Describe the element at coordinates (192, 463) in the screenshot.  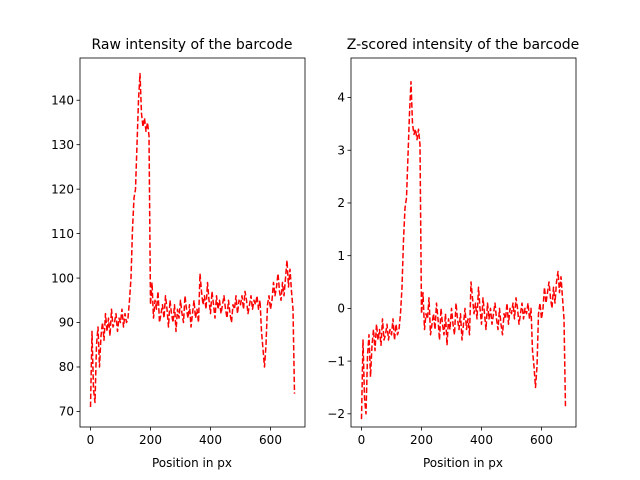
I see `raw-x-axis-label: Position in px` at that location.